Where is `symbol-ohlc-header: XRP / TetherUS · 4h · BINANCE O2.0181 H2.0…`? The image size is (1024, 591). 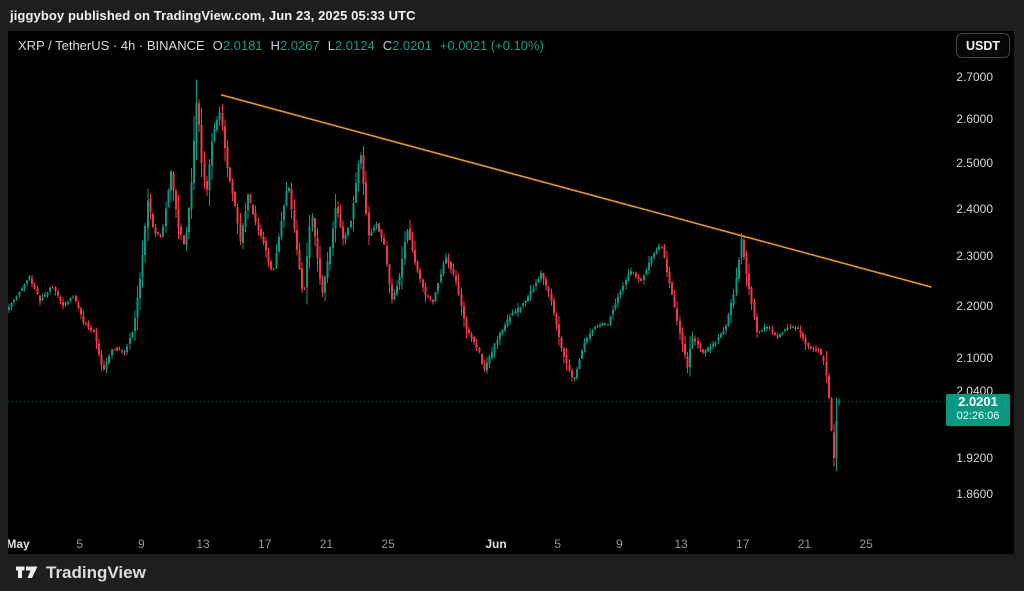
symbol-ohlc-header: XRP / TetherUS · 4h · BINANCE O2.0181 H2.0… is located at coordinates (281, 45).